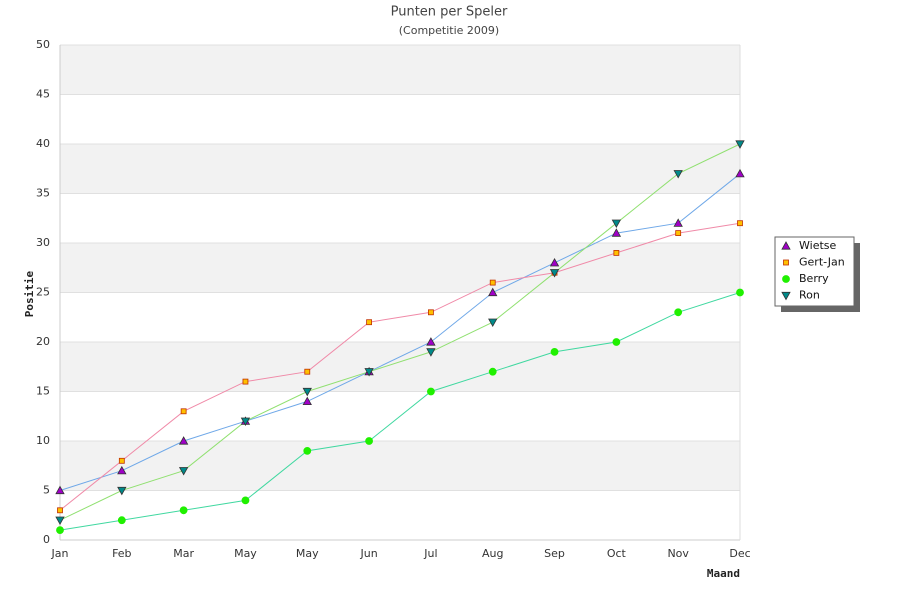 The width and height of the screenshot is (900, 600). I want to click on y-tick-label: 45, so click(43, 94).